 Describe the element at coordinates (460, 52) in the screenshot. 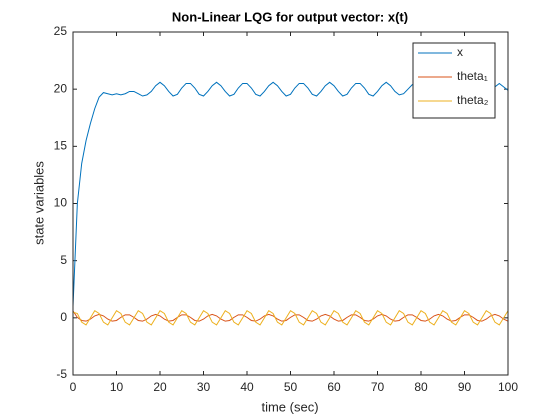

I see `legend-label: x` at that location.